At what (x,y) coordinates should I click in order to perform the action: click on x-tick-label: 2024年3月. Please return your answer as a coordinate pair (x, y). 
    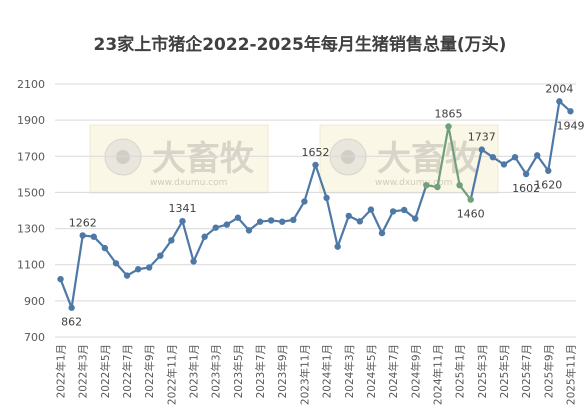
    Looking at the image, I should click on (349, 371).